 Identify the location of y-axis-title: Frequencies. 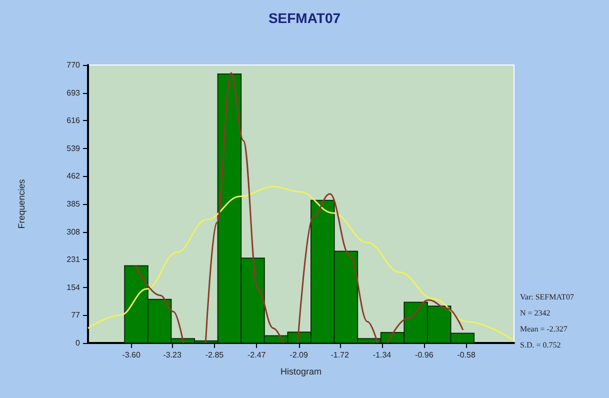
(21, 203).